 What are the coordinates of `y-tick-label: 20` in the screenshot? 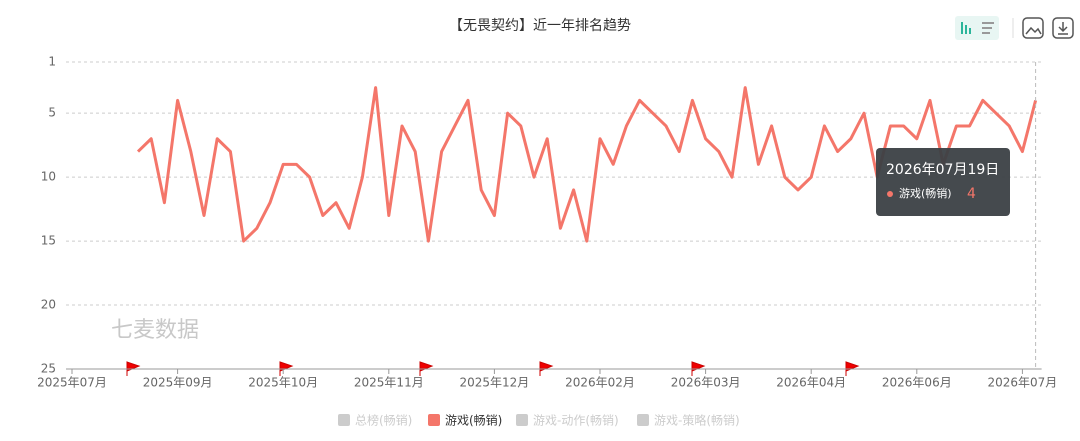 It's located at (48, 305).